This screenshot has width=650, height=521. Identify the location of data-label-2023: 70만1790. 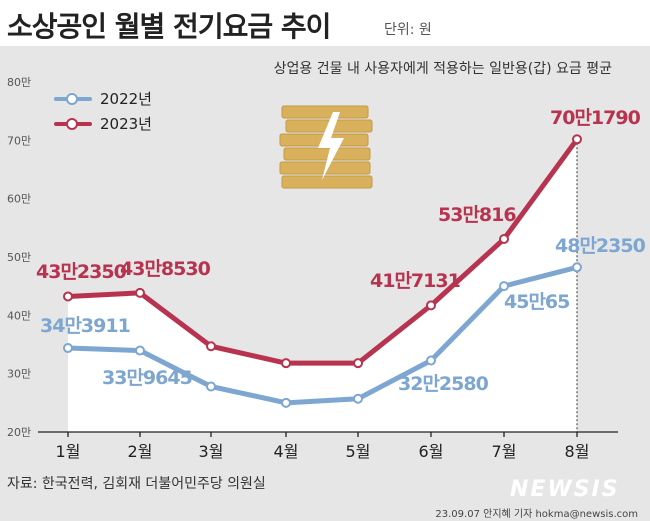
(595, 118).